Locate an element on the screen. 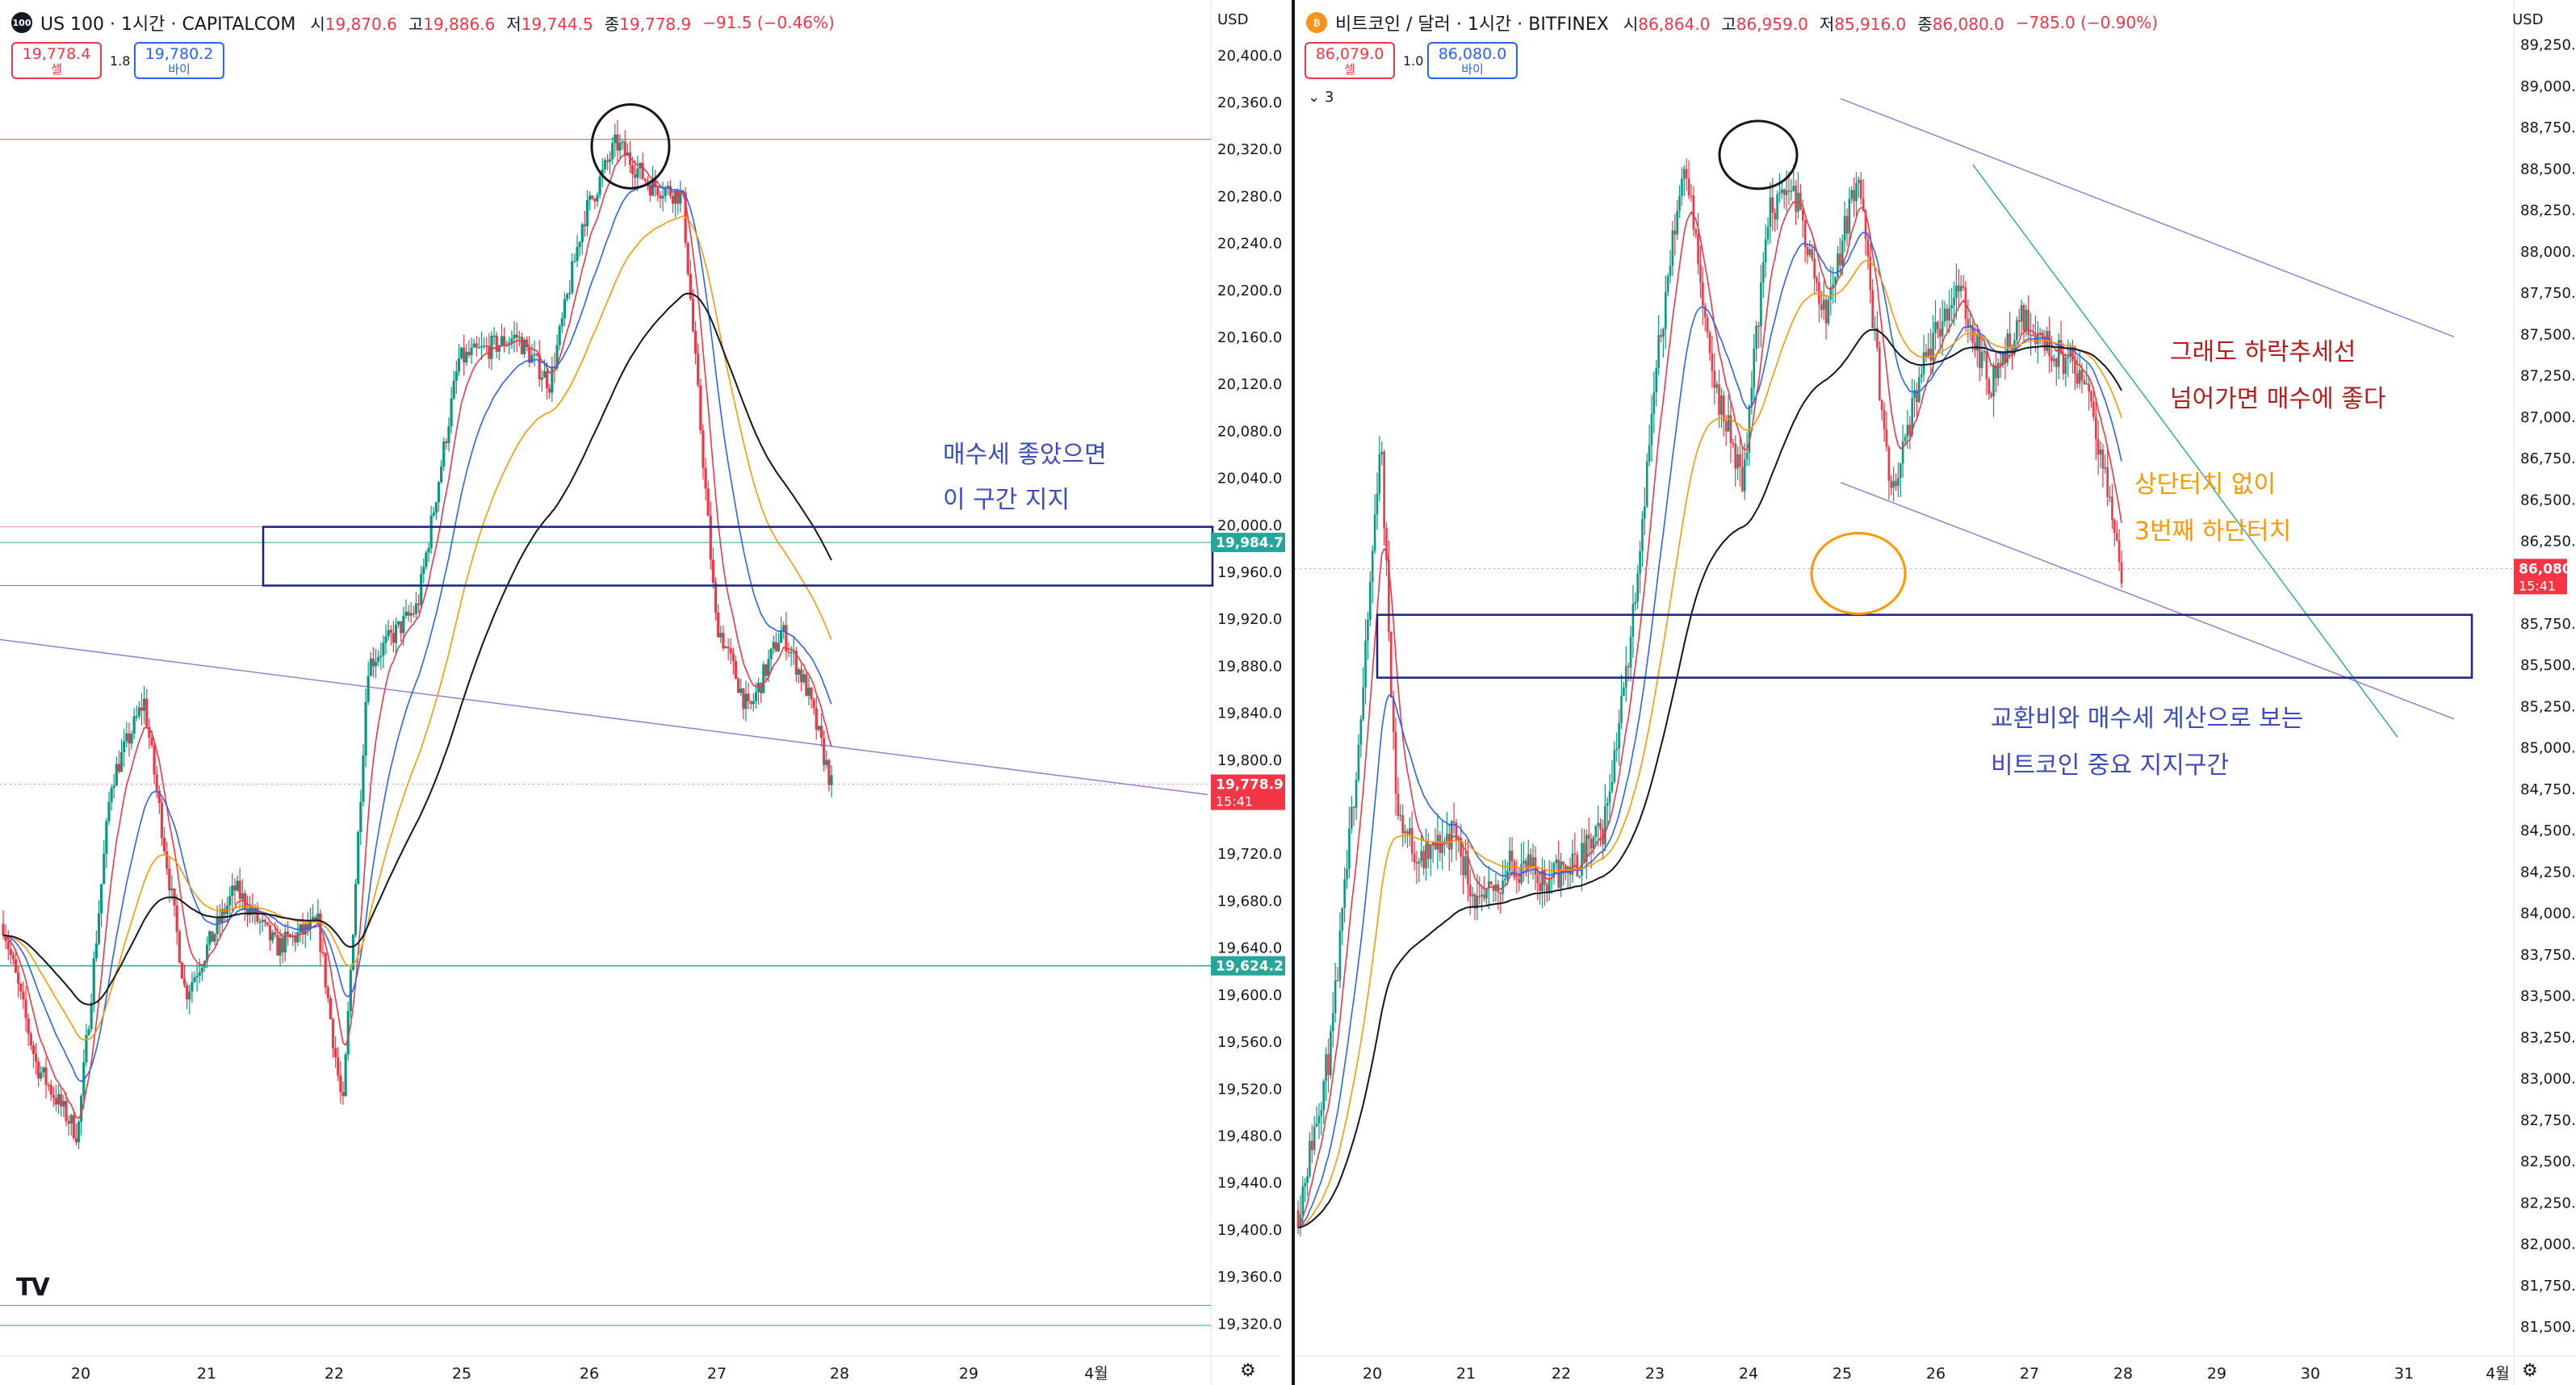 This screenshot has height=1385, width=2576. right-spread-value: 1.0 is located at coordinates (1413, 61).